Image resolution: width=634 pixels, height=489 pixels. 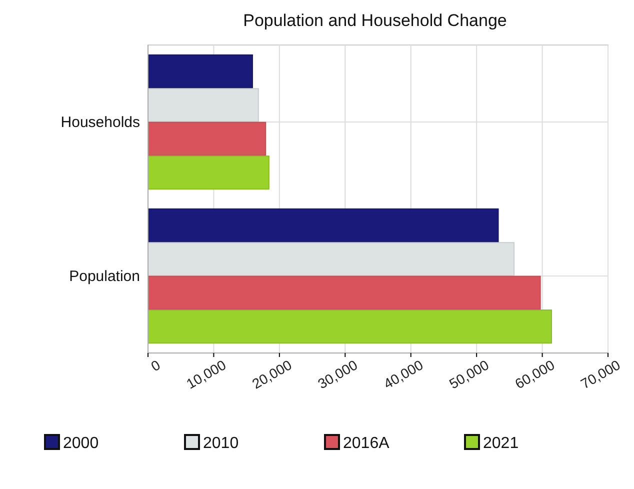 I want to click on legend-label: 2000, so click(x=81, y=443).